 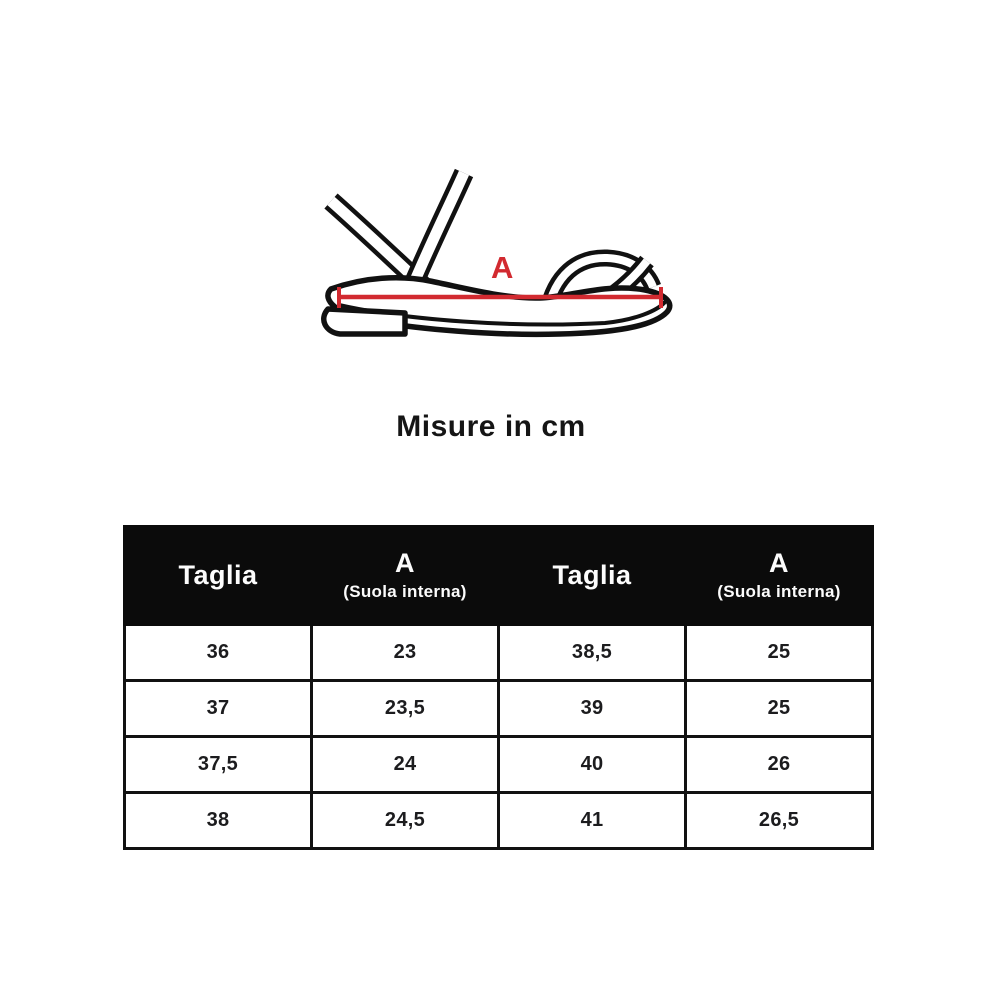 What do you see at coordinates (405, 708) in the screenshot?
I see `table-cell-sole-length: 23,5` at bounding box center [405, 708].